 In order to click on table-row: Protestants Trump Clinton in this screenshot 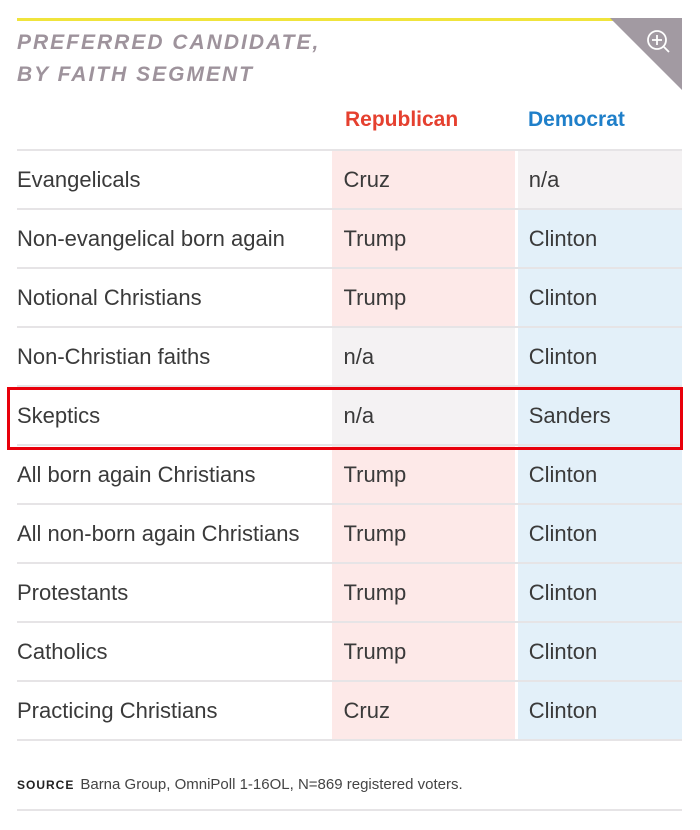, I will do `click(349, 591)`.